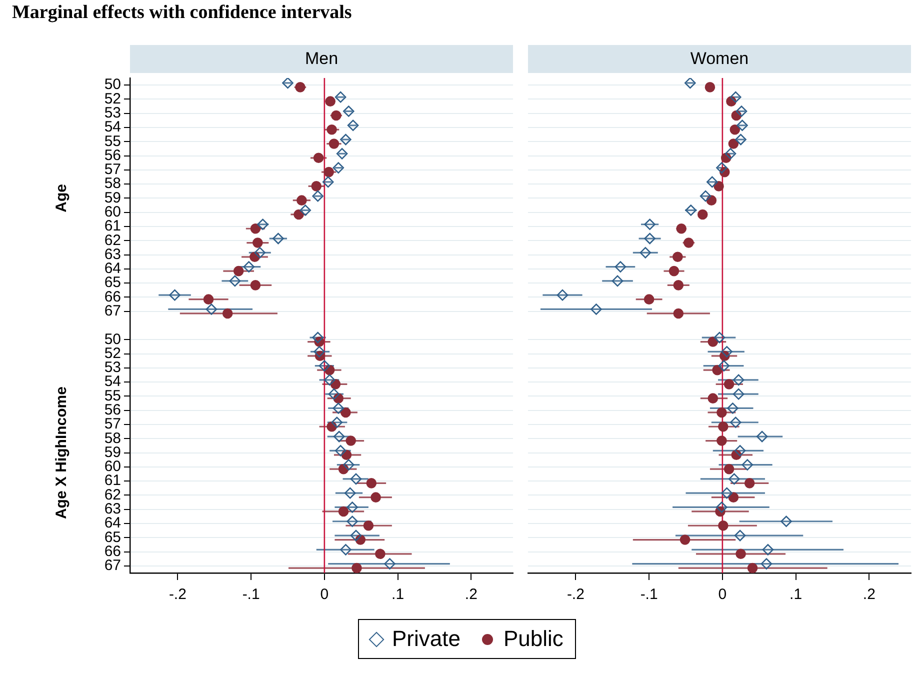  I want to click on y-tick-label: 56, so click(112, 410).